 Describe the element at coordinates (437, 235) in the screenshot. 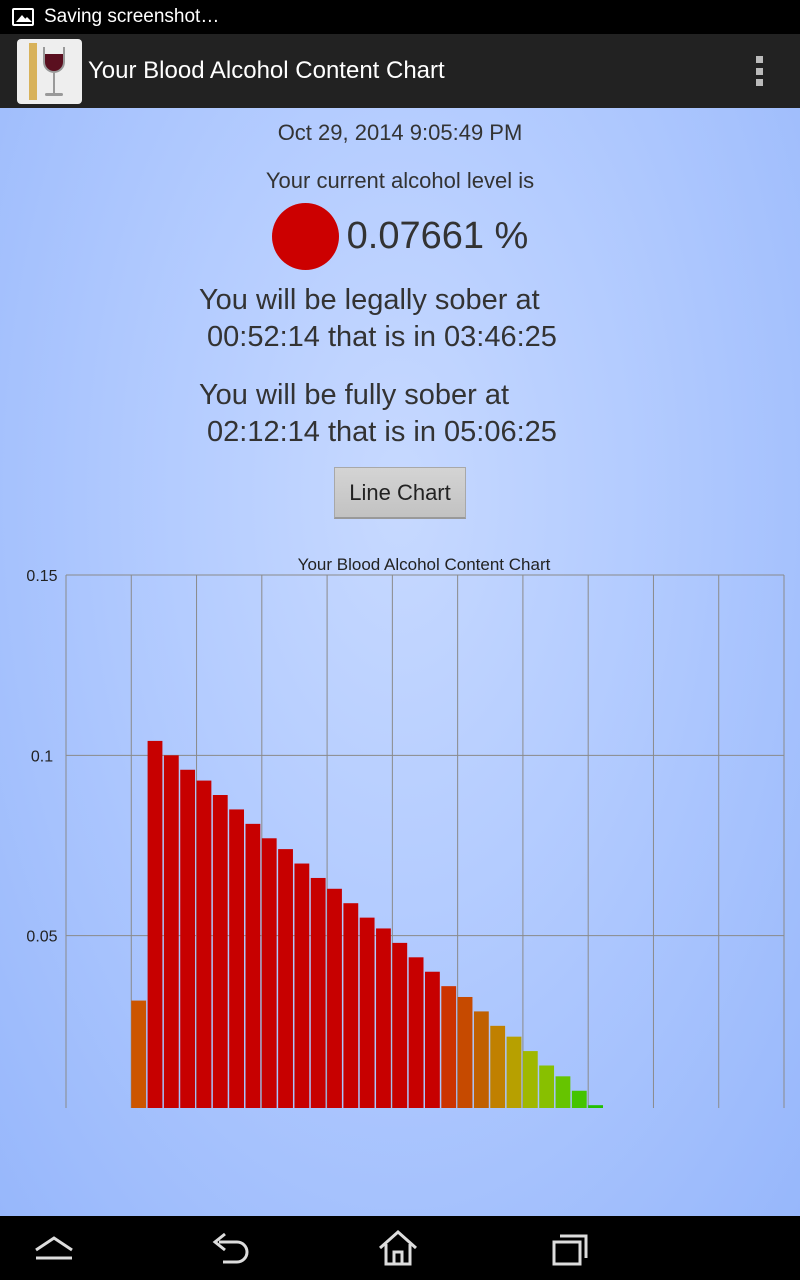

I see `alcohol-level-value: 0.07661 %` at that location.